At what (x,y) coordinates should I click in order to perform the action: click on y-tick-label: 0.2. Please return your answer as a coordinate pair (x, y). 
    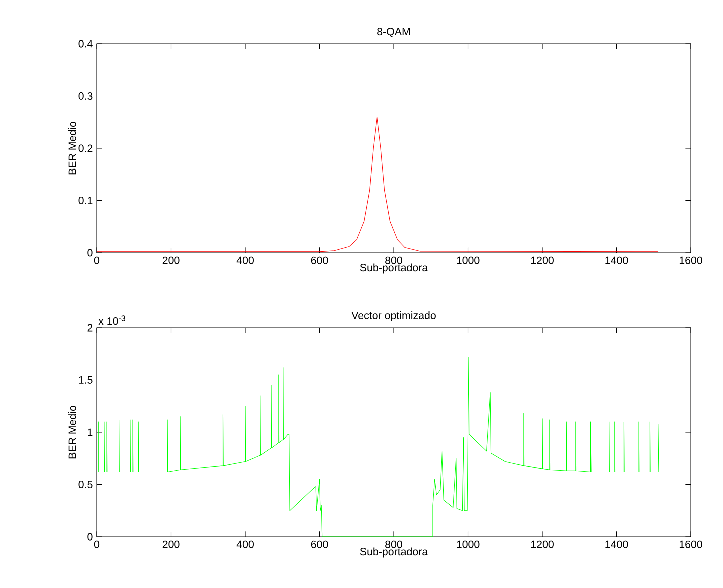
    Looking at the image, I should click on (85, 148).